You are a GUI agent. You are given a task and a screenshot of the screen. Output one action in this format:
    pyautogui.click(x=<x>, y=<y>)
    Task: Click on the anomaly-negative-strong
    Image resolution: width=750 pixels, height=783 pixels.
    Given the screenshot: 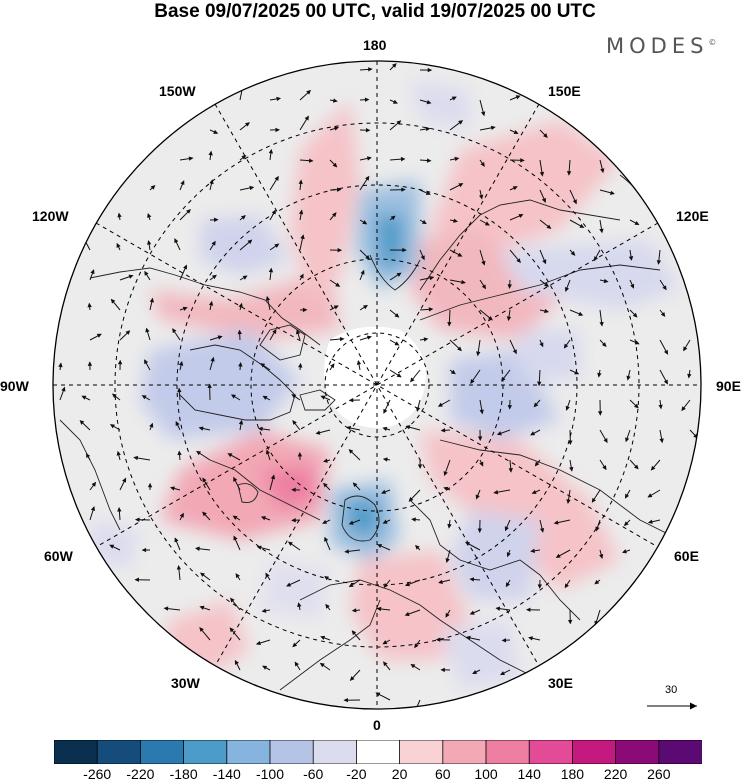 What is the action you would take?
    pyautogui.click(x=362, y=517)
    